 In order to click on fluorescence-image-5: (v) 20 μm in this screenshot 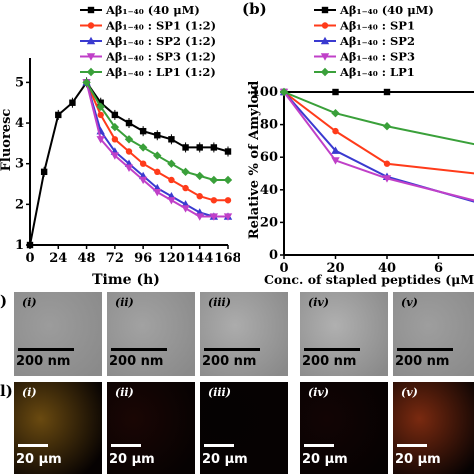, I will do `click(433, 428)`.